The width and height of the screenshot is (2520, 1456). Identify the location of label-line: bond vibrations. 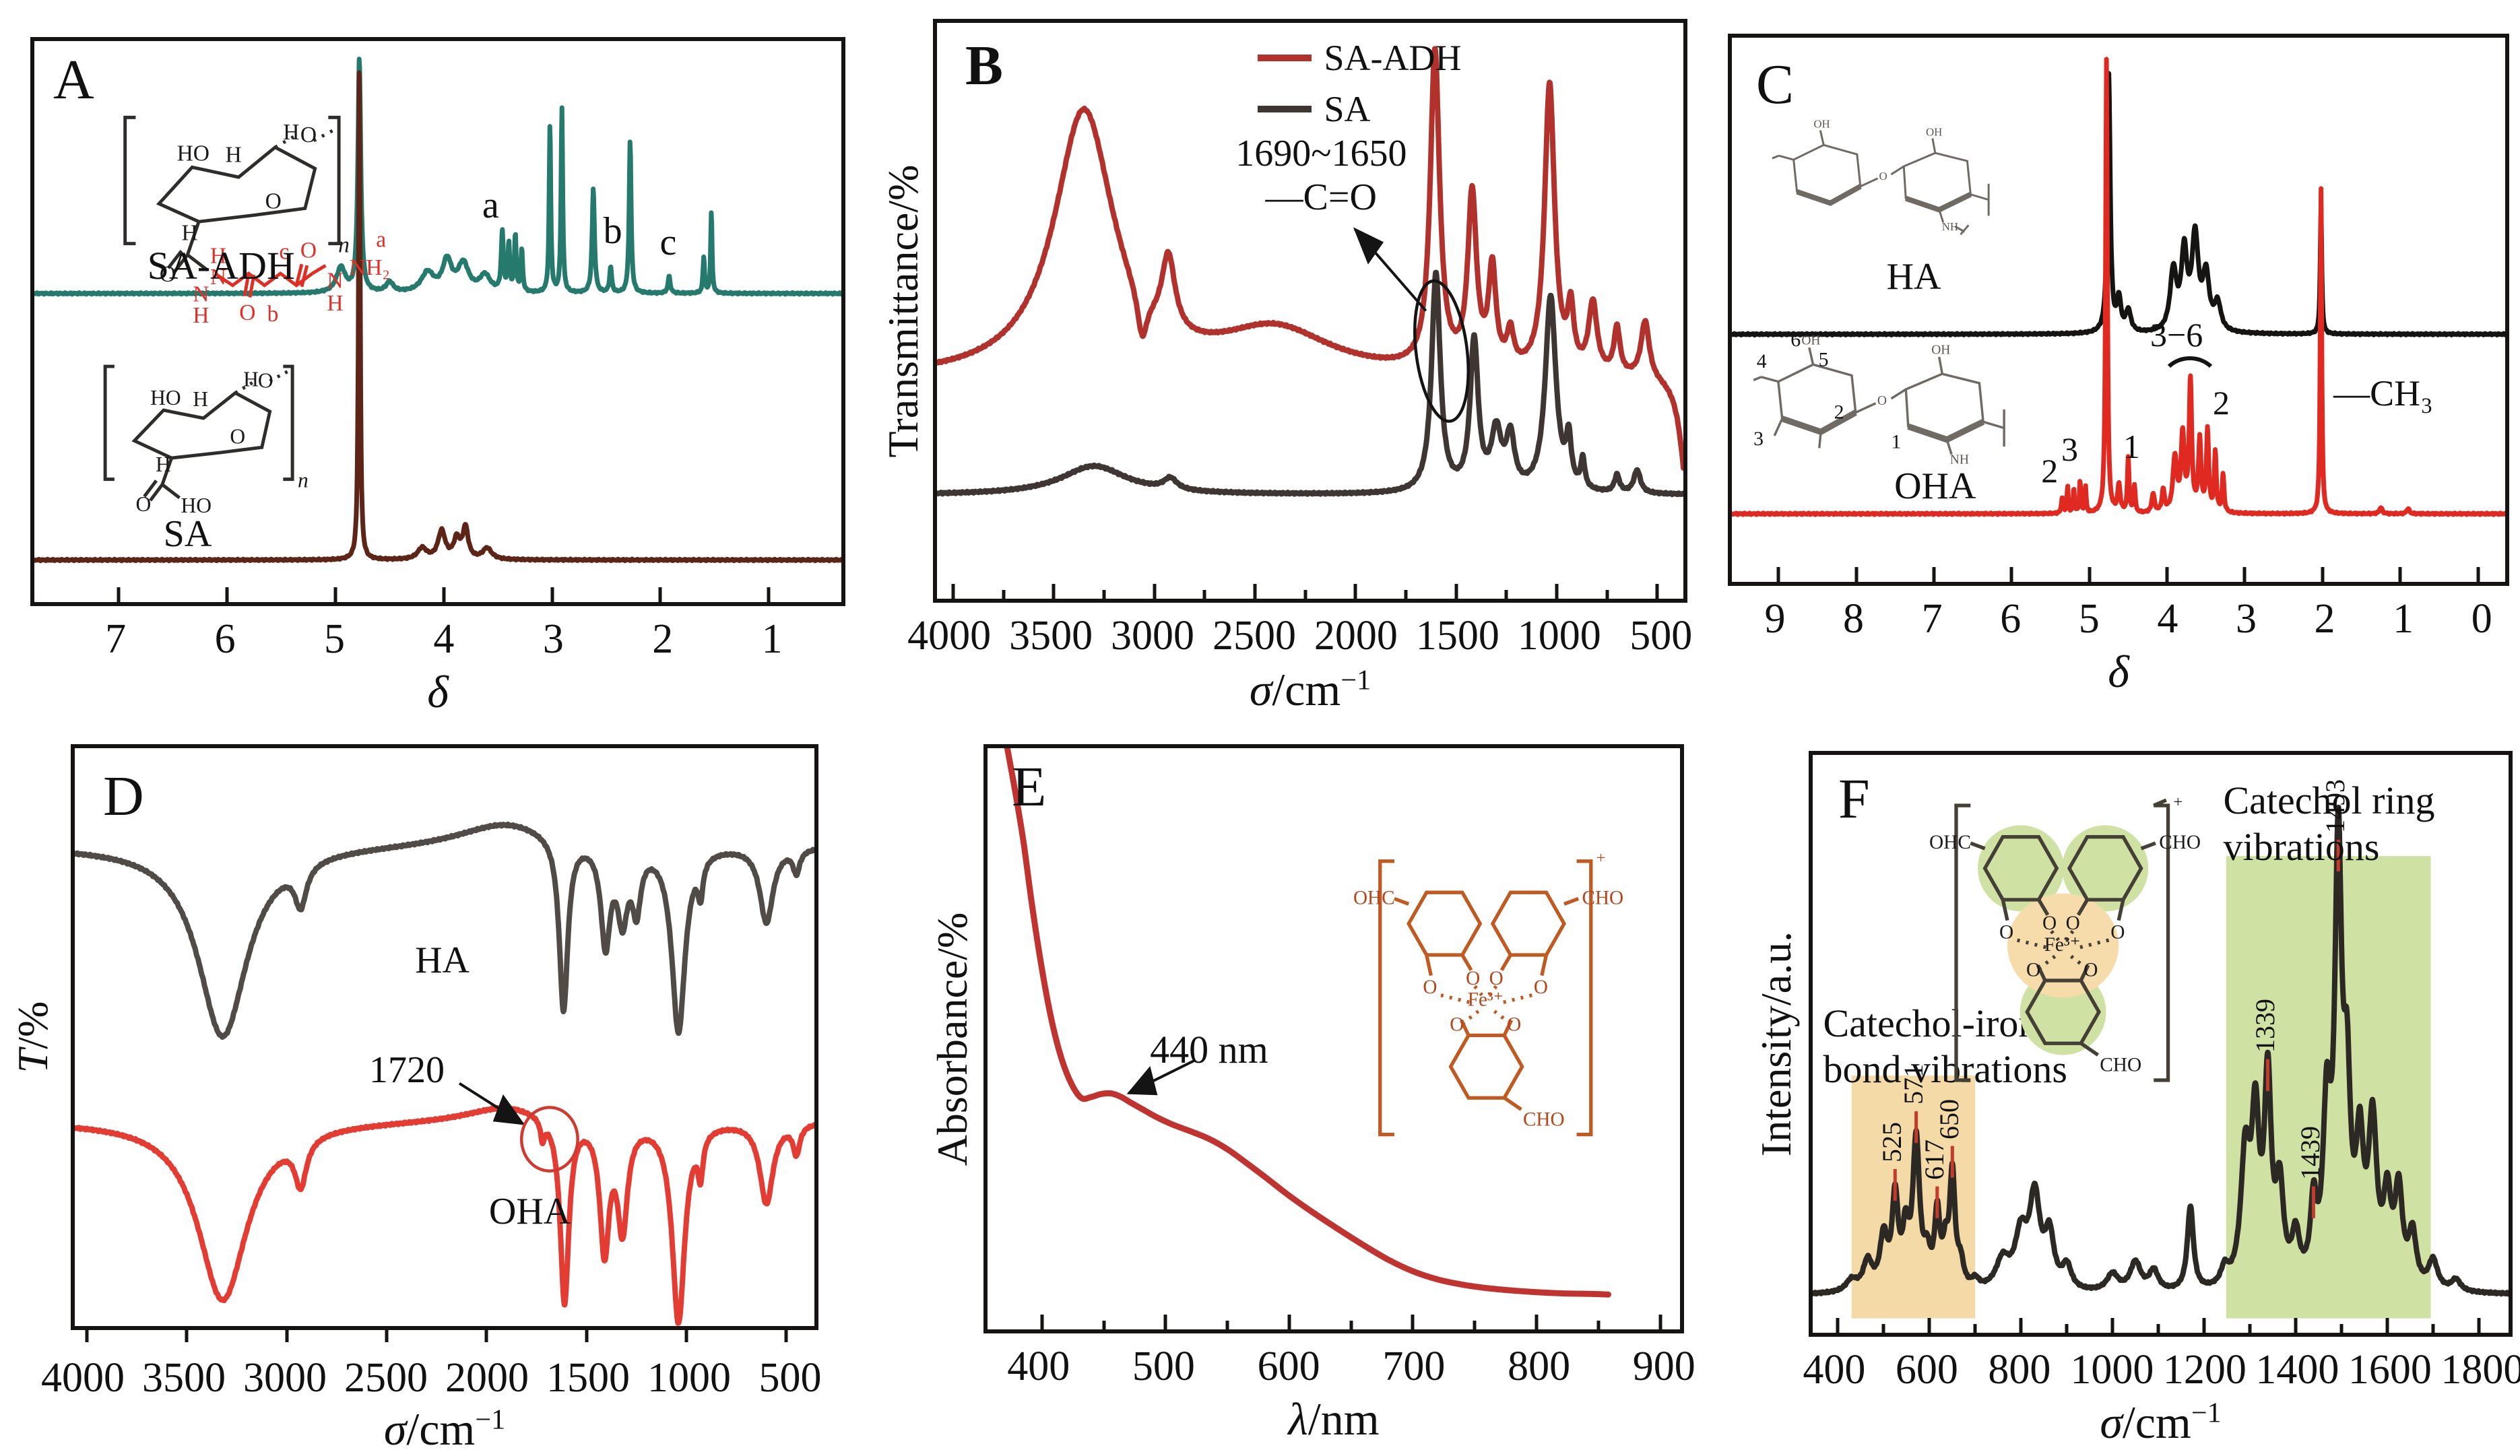
(1945, 1069).